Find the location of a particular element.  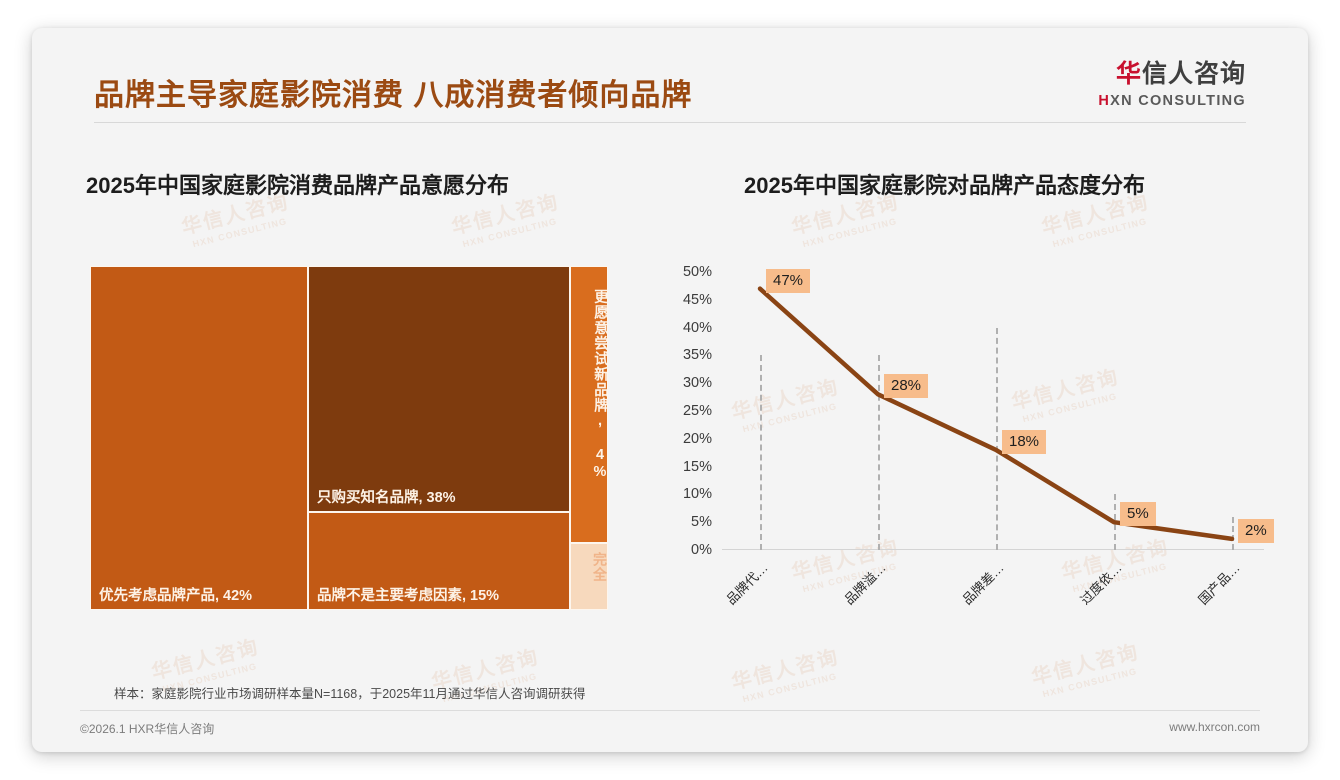

treemap-cell-label: 完全 is located at coordinates (600, 567).